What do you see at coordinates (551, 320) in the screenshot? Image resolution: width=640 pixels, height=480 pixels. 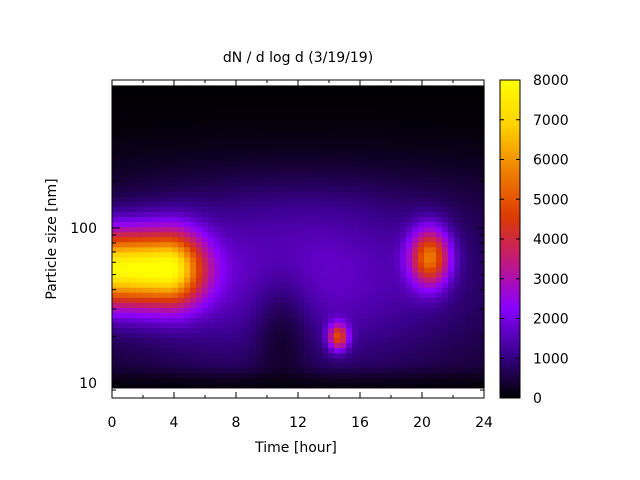 I see `colorbar-tick-label: 2000` at bounding box center [551, 320].